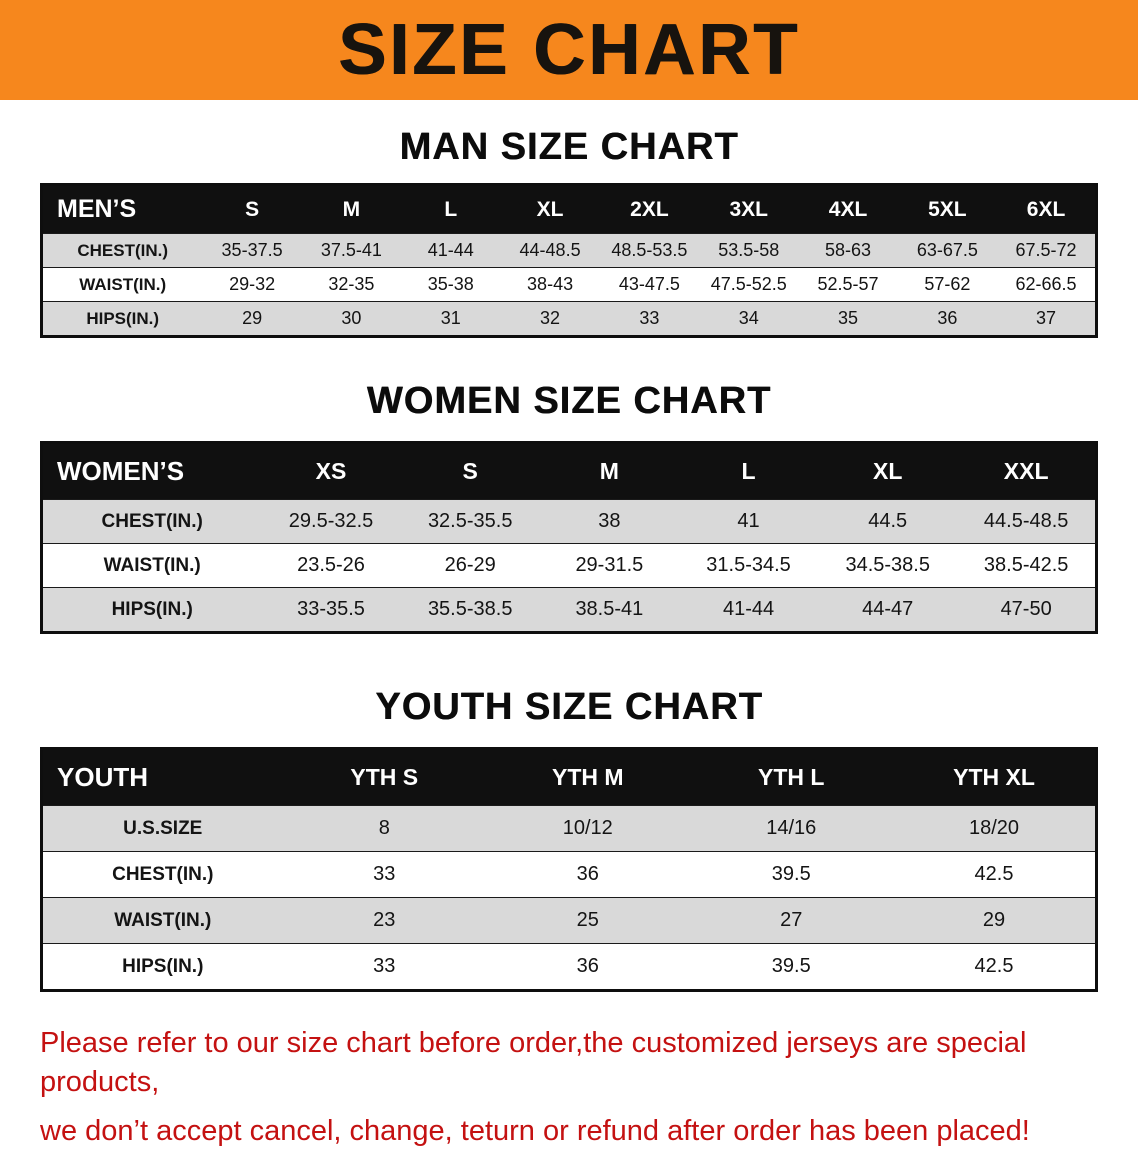  I want to click on table-row: HIPS(IN.) 29 30 31 32 33 34 35 36 37, so click(569, 319).